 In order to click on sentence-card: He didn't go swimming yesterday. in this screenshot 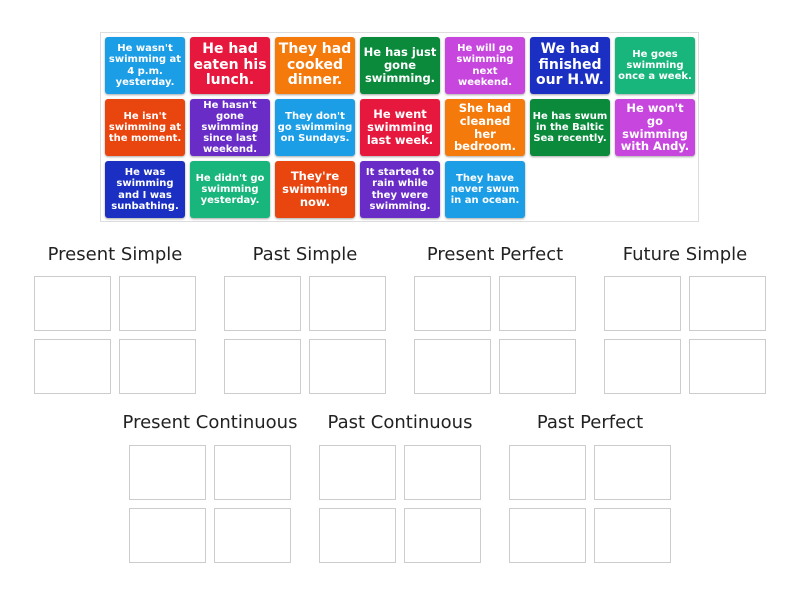, I will do `click(230, 189)`.